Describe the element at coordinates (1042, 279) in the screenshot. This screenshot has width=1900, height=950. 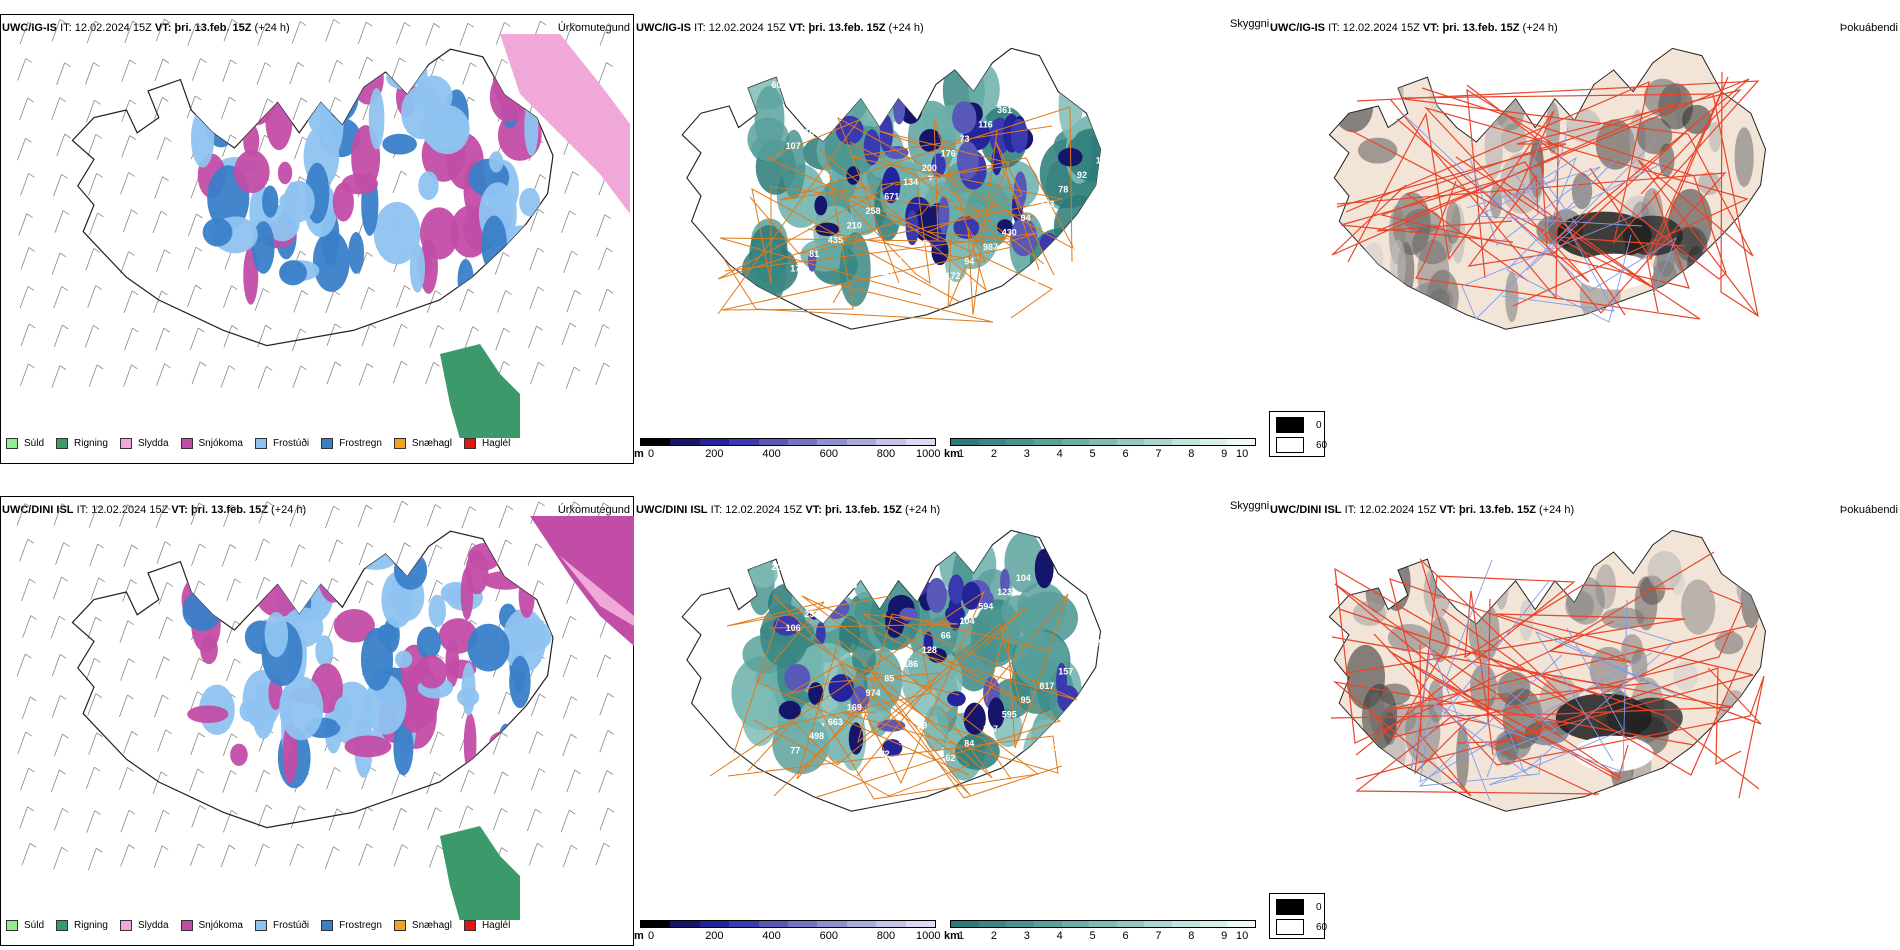
I see `vis-value-label: 108` at that location.